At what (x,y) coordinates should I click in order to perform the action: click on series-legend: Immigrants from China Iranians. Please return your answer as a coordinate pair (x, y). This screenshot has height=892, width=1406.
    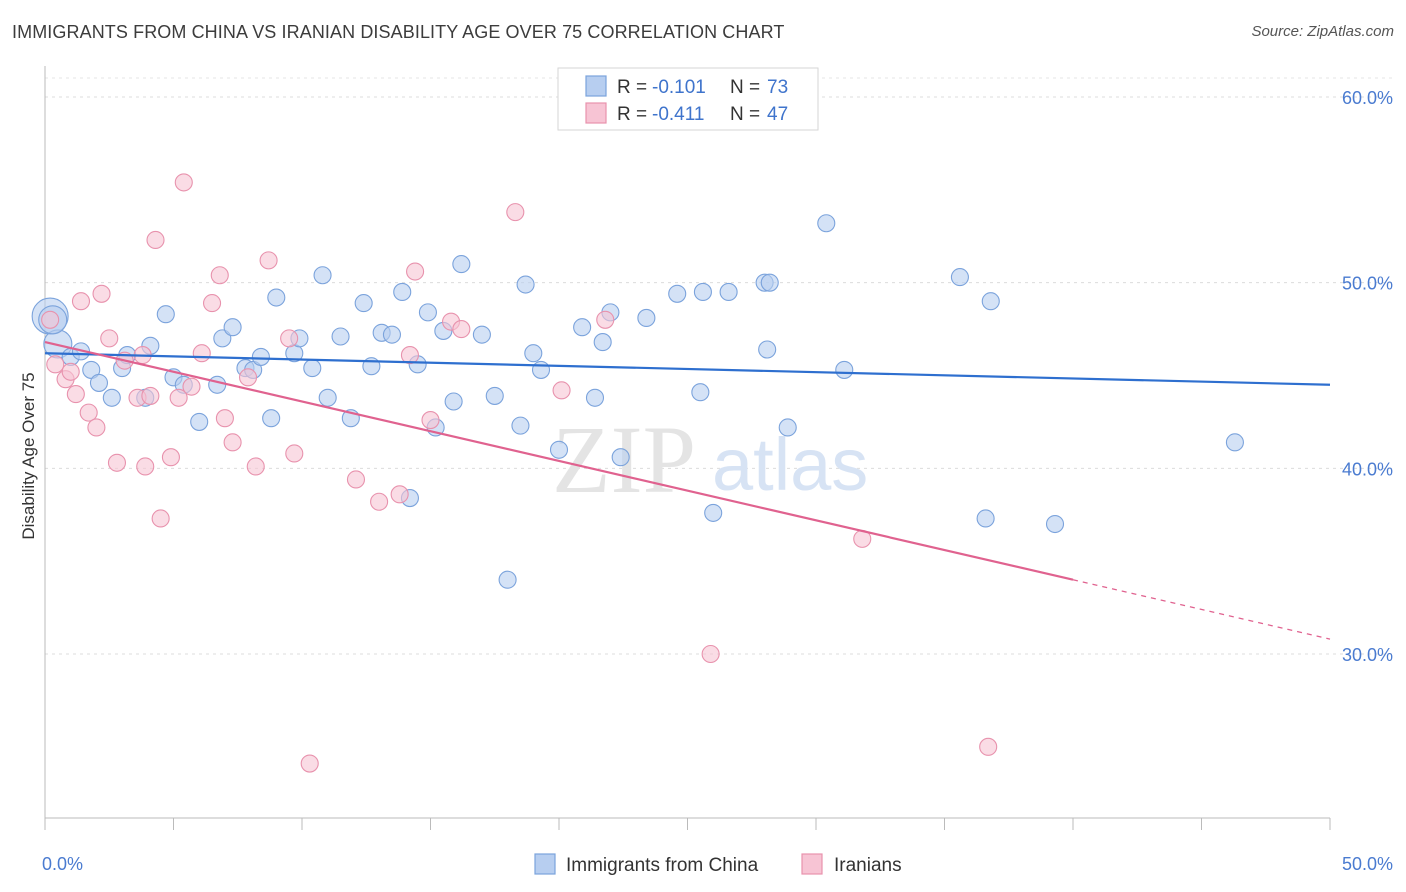
    Looking at the image, I should click on (718, 864).